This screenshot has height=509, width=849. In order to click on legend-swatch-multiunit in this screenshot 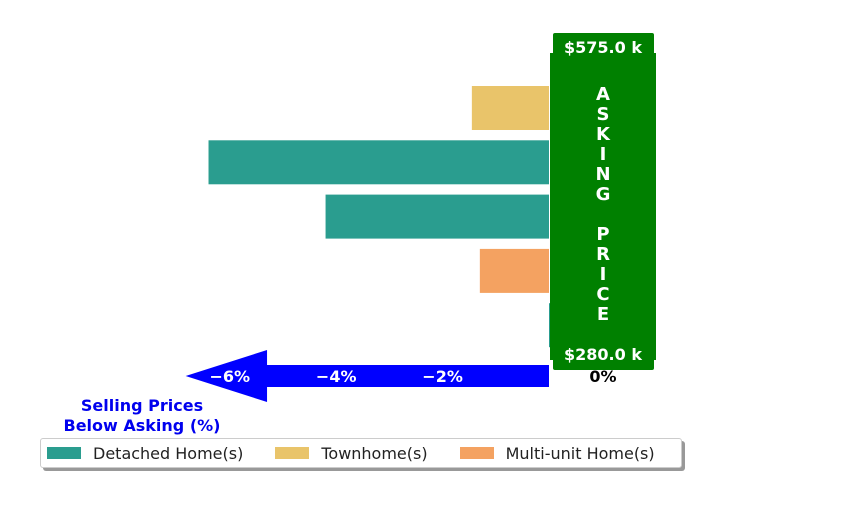, I will do `click(476, 453)`.